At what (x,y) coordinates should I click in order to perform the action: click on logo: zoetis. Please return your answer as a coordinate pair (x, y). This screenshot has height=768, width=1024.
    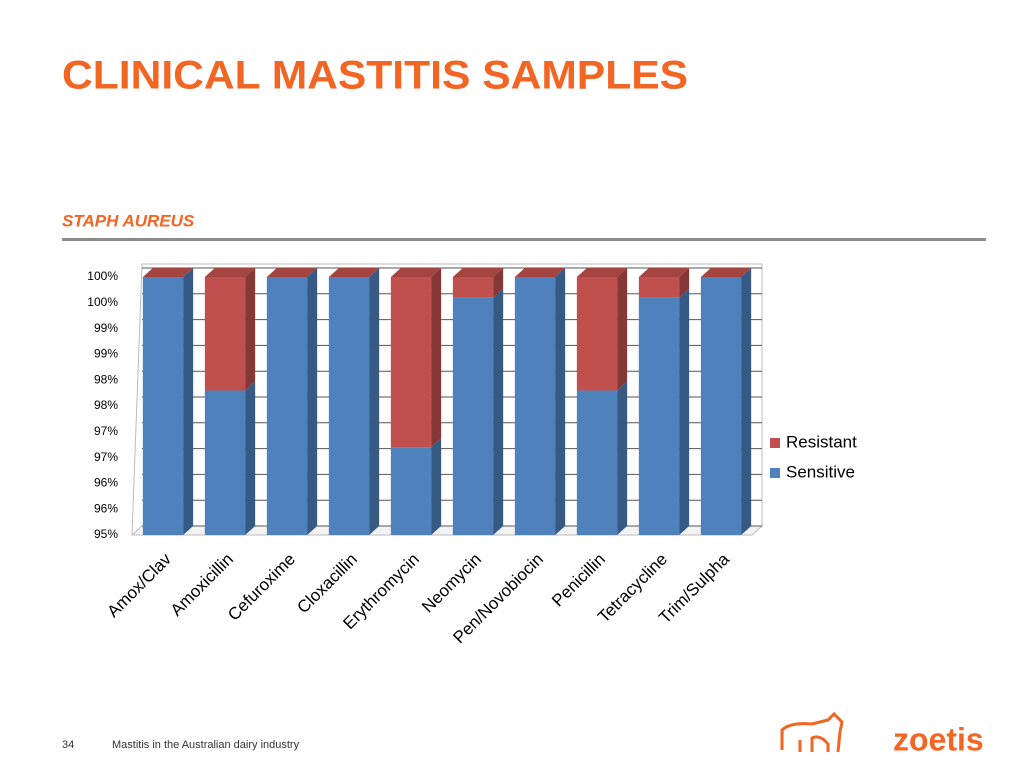
    Looking at the image, I should click on (938, 739).